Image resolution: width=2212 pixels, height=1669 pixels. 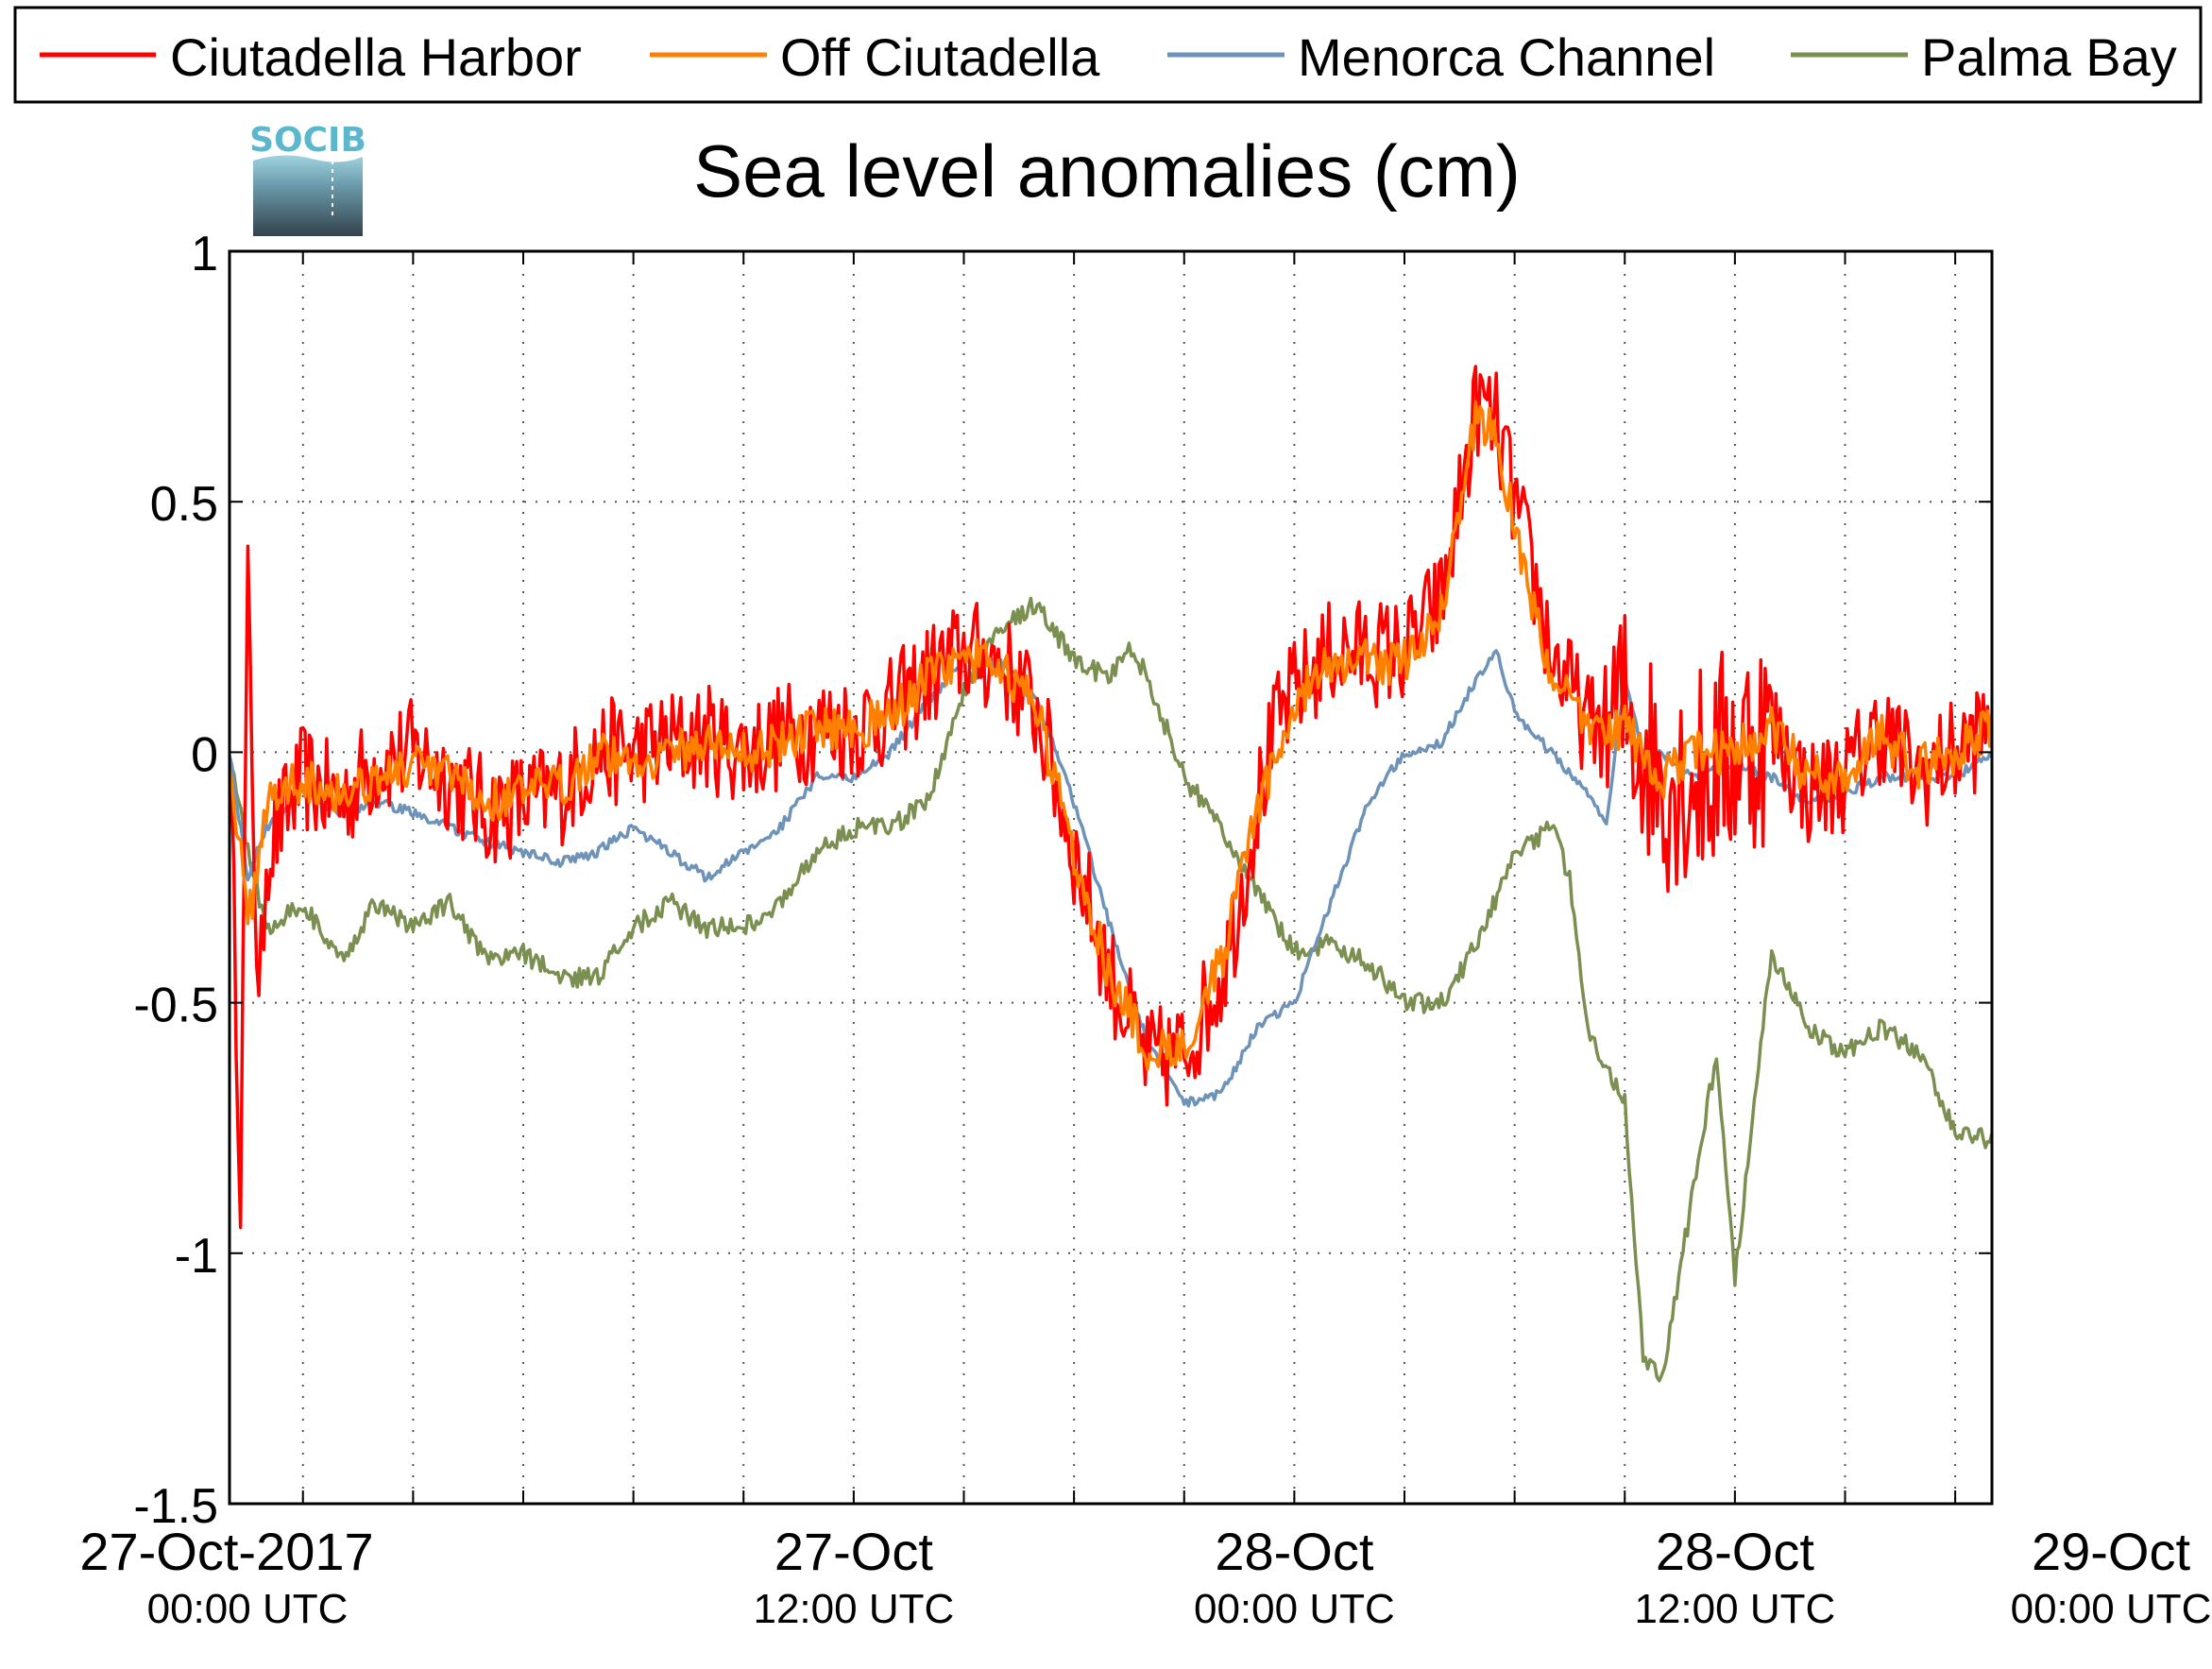 I want to click on legend-entry-palma-bay: Palma Bay, so click(x=1984, y=57).